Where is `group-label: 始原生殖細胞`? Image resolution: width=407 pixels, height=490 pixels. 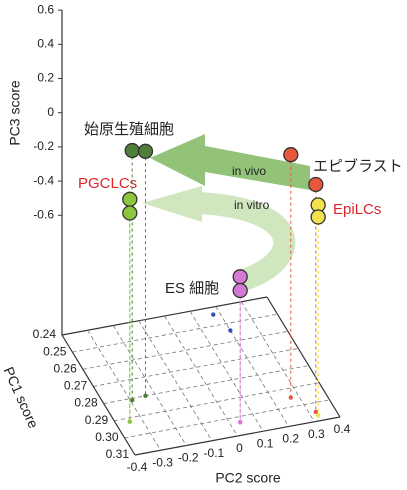 group-label: 始原生殖細胞 is located at coordinates (129, 129).